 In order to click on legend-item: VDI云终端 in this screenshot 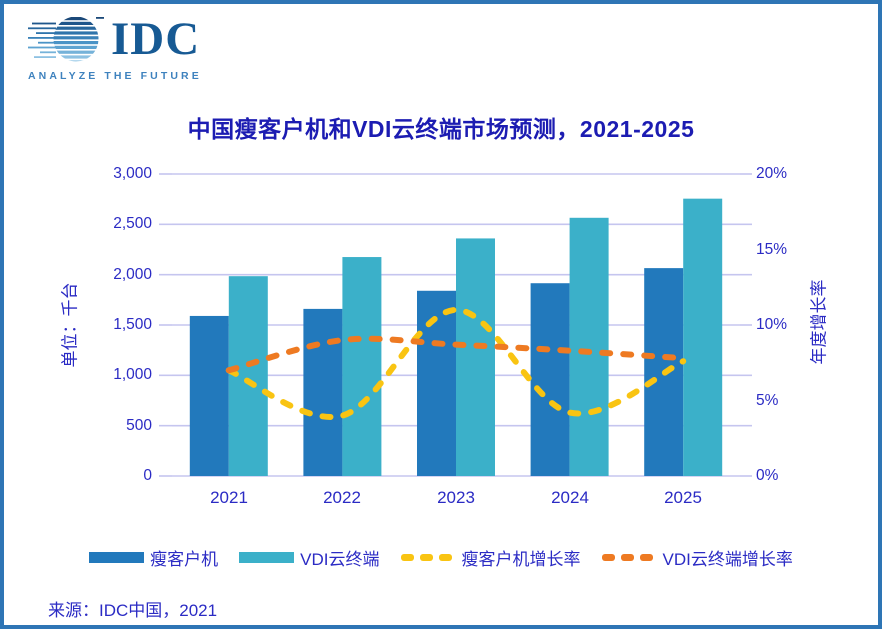, I will do `click(309, 557)`.